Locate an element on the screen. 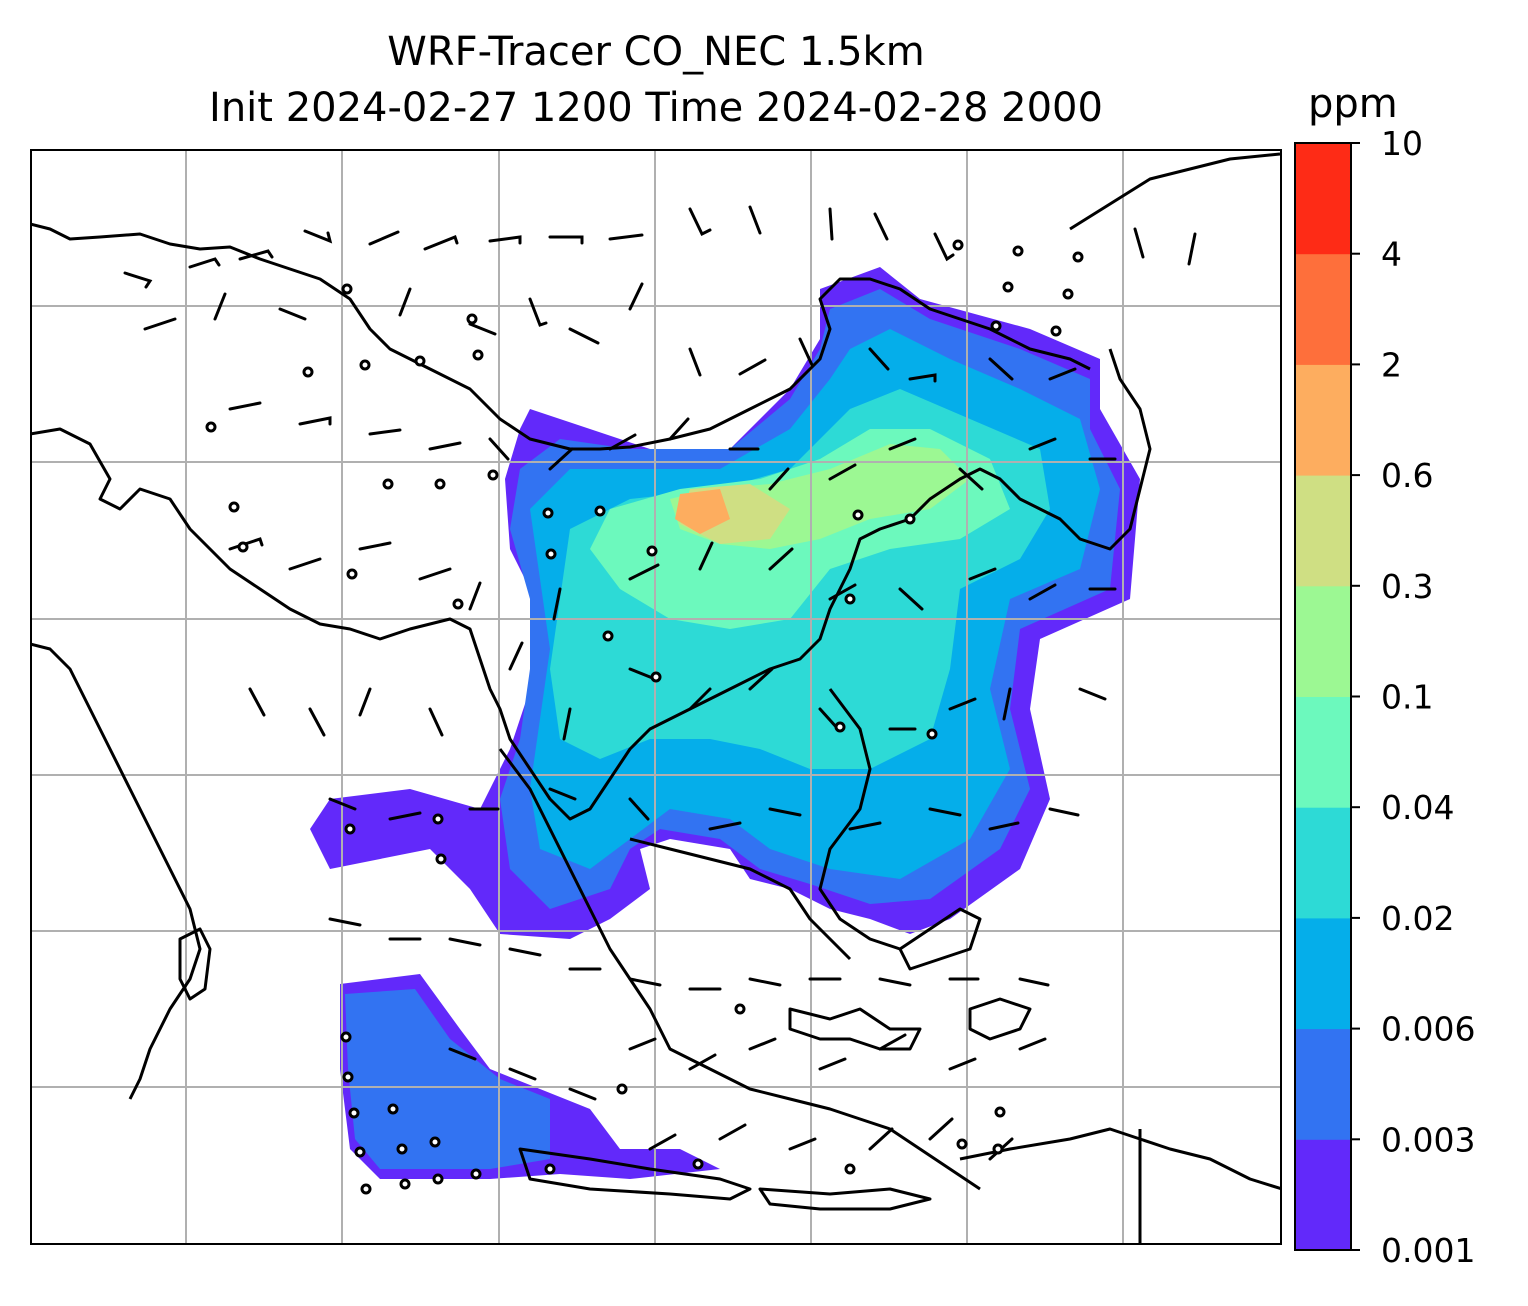 This screenshot has width=1528, height=1306. colorbar-tick-label: 0.02 is located at coordinates (1417, 918).